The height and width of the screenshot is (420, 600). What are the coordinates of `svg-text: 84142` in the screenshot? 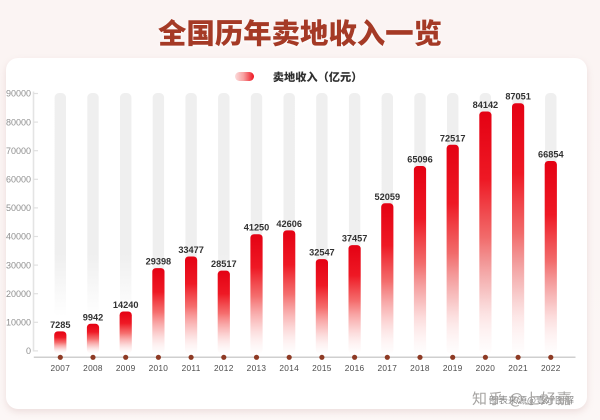 It's located at (486, 105).